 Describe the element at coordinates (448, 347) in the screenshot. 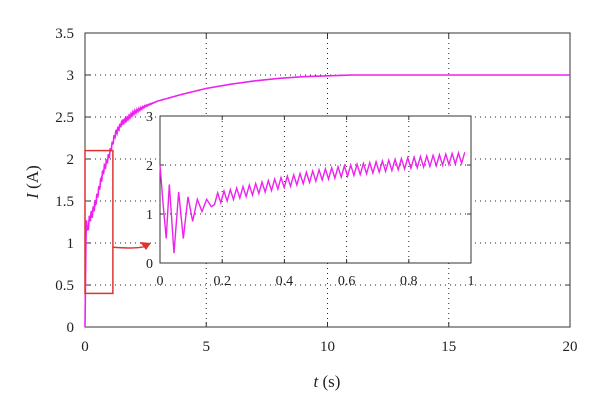

I see `main-x-tick-label: 15` at that location.